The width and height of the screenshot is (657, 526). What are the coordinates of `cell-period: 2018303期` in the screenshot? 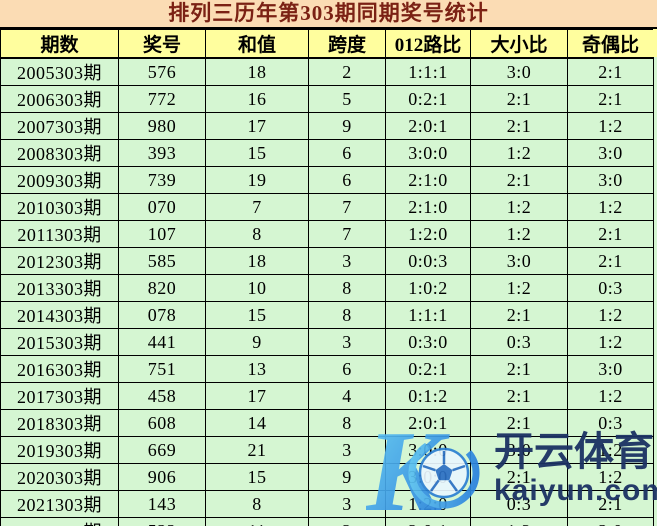 It's located at (59, 423).